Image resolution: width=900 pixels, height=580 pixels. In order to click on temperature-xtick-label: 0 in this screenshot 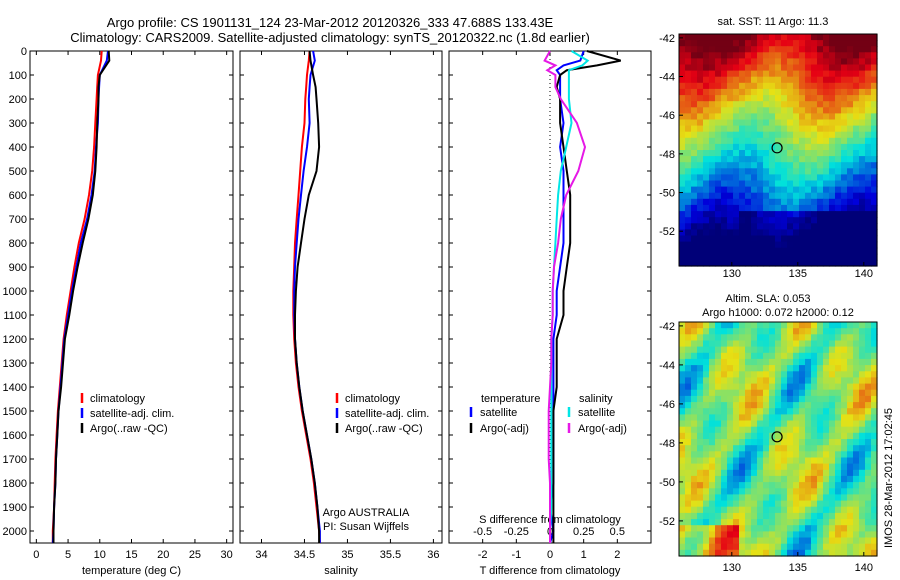, I will do `click(36, 555)`.